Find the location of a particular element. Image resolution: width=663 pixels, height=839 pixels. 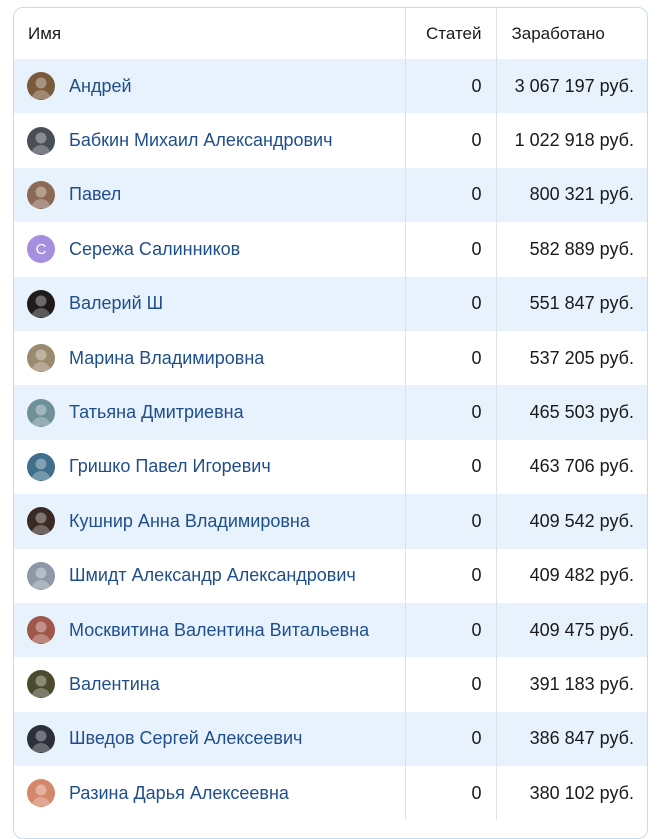

table-row: Андрей 0 3 067 197 руб. is located at coordinates (330, 86).